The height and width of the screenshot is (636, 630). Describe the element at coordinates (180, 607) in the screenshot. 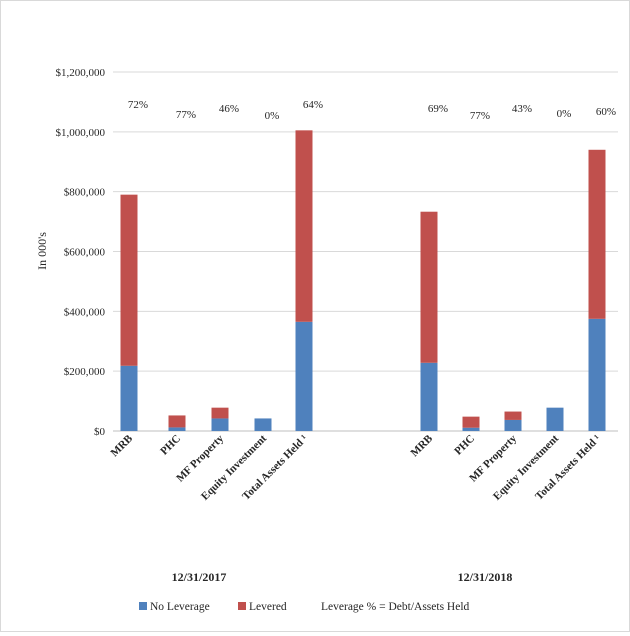

I see `legend-label-no-leverage: No Leverage` at that location.